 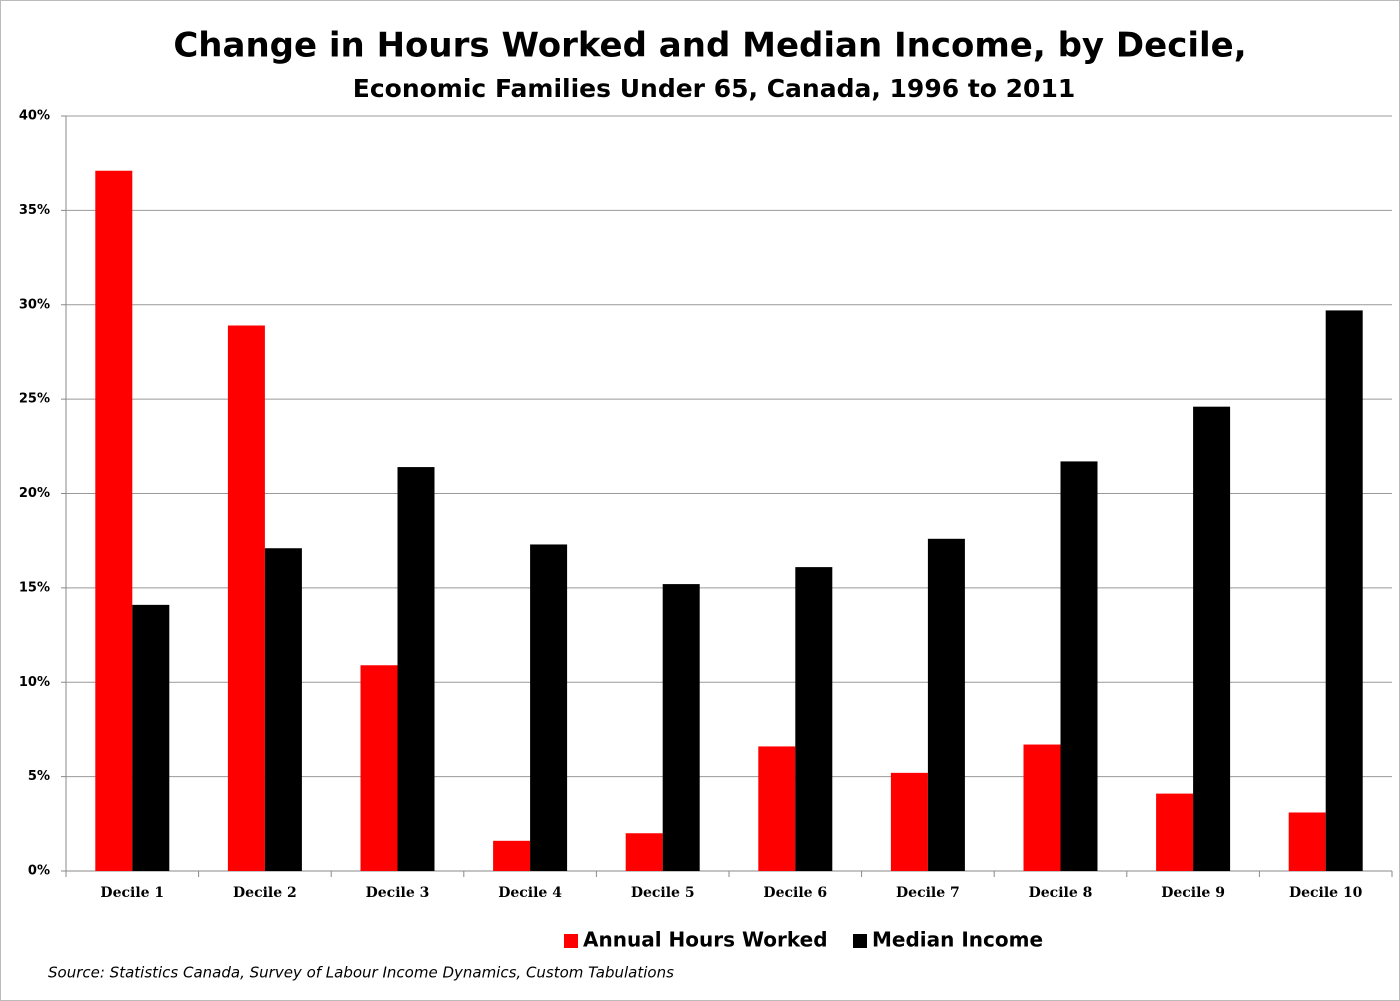 What do you see at coordinates (39, 871) in the screenshot?
I see `y-tick-label: 0%` at bounding box center [39, 871].